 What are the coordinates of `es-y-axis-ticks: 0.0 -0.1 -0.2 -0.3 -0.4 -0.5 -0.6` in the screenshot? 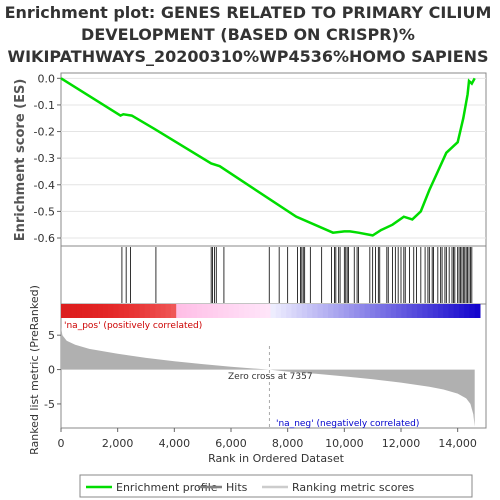 It's located at (47, 158).